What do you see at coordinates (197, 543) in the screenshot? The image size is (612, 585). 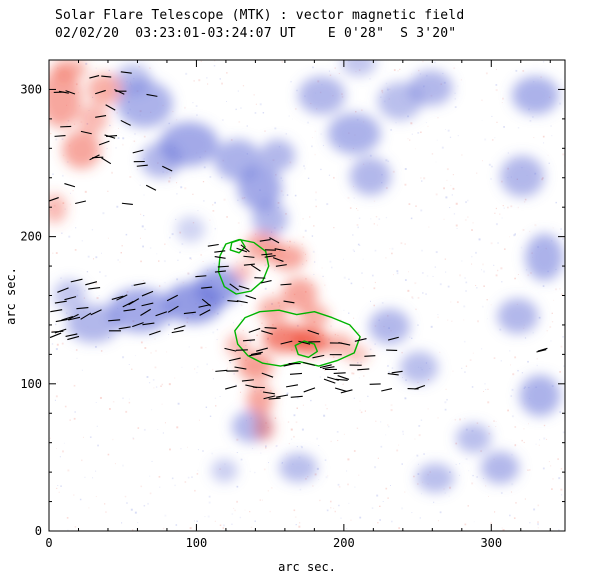 I see `x-tick-label: 100` at bounding box center [197, 543].